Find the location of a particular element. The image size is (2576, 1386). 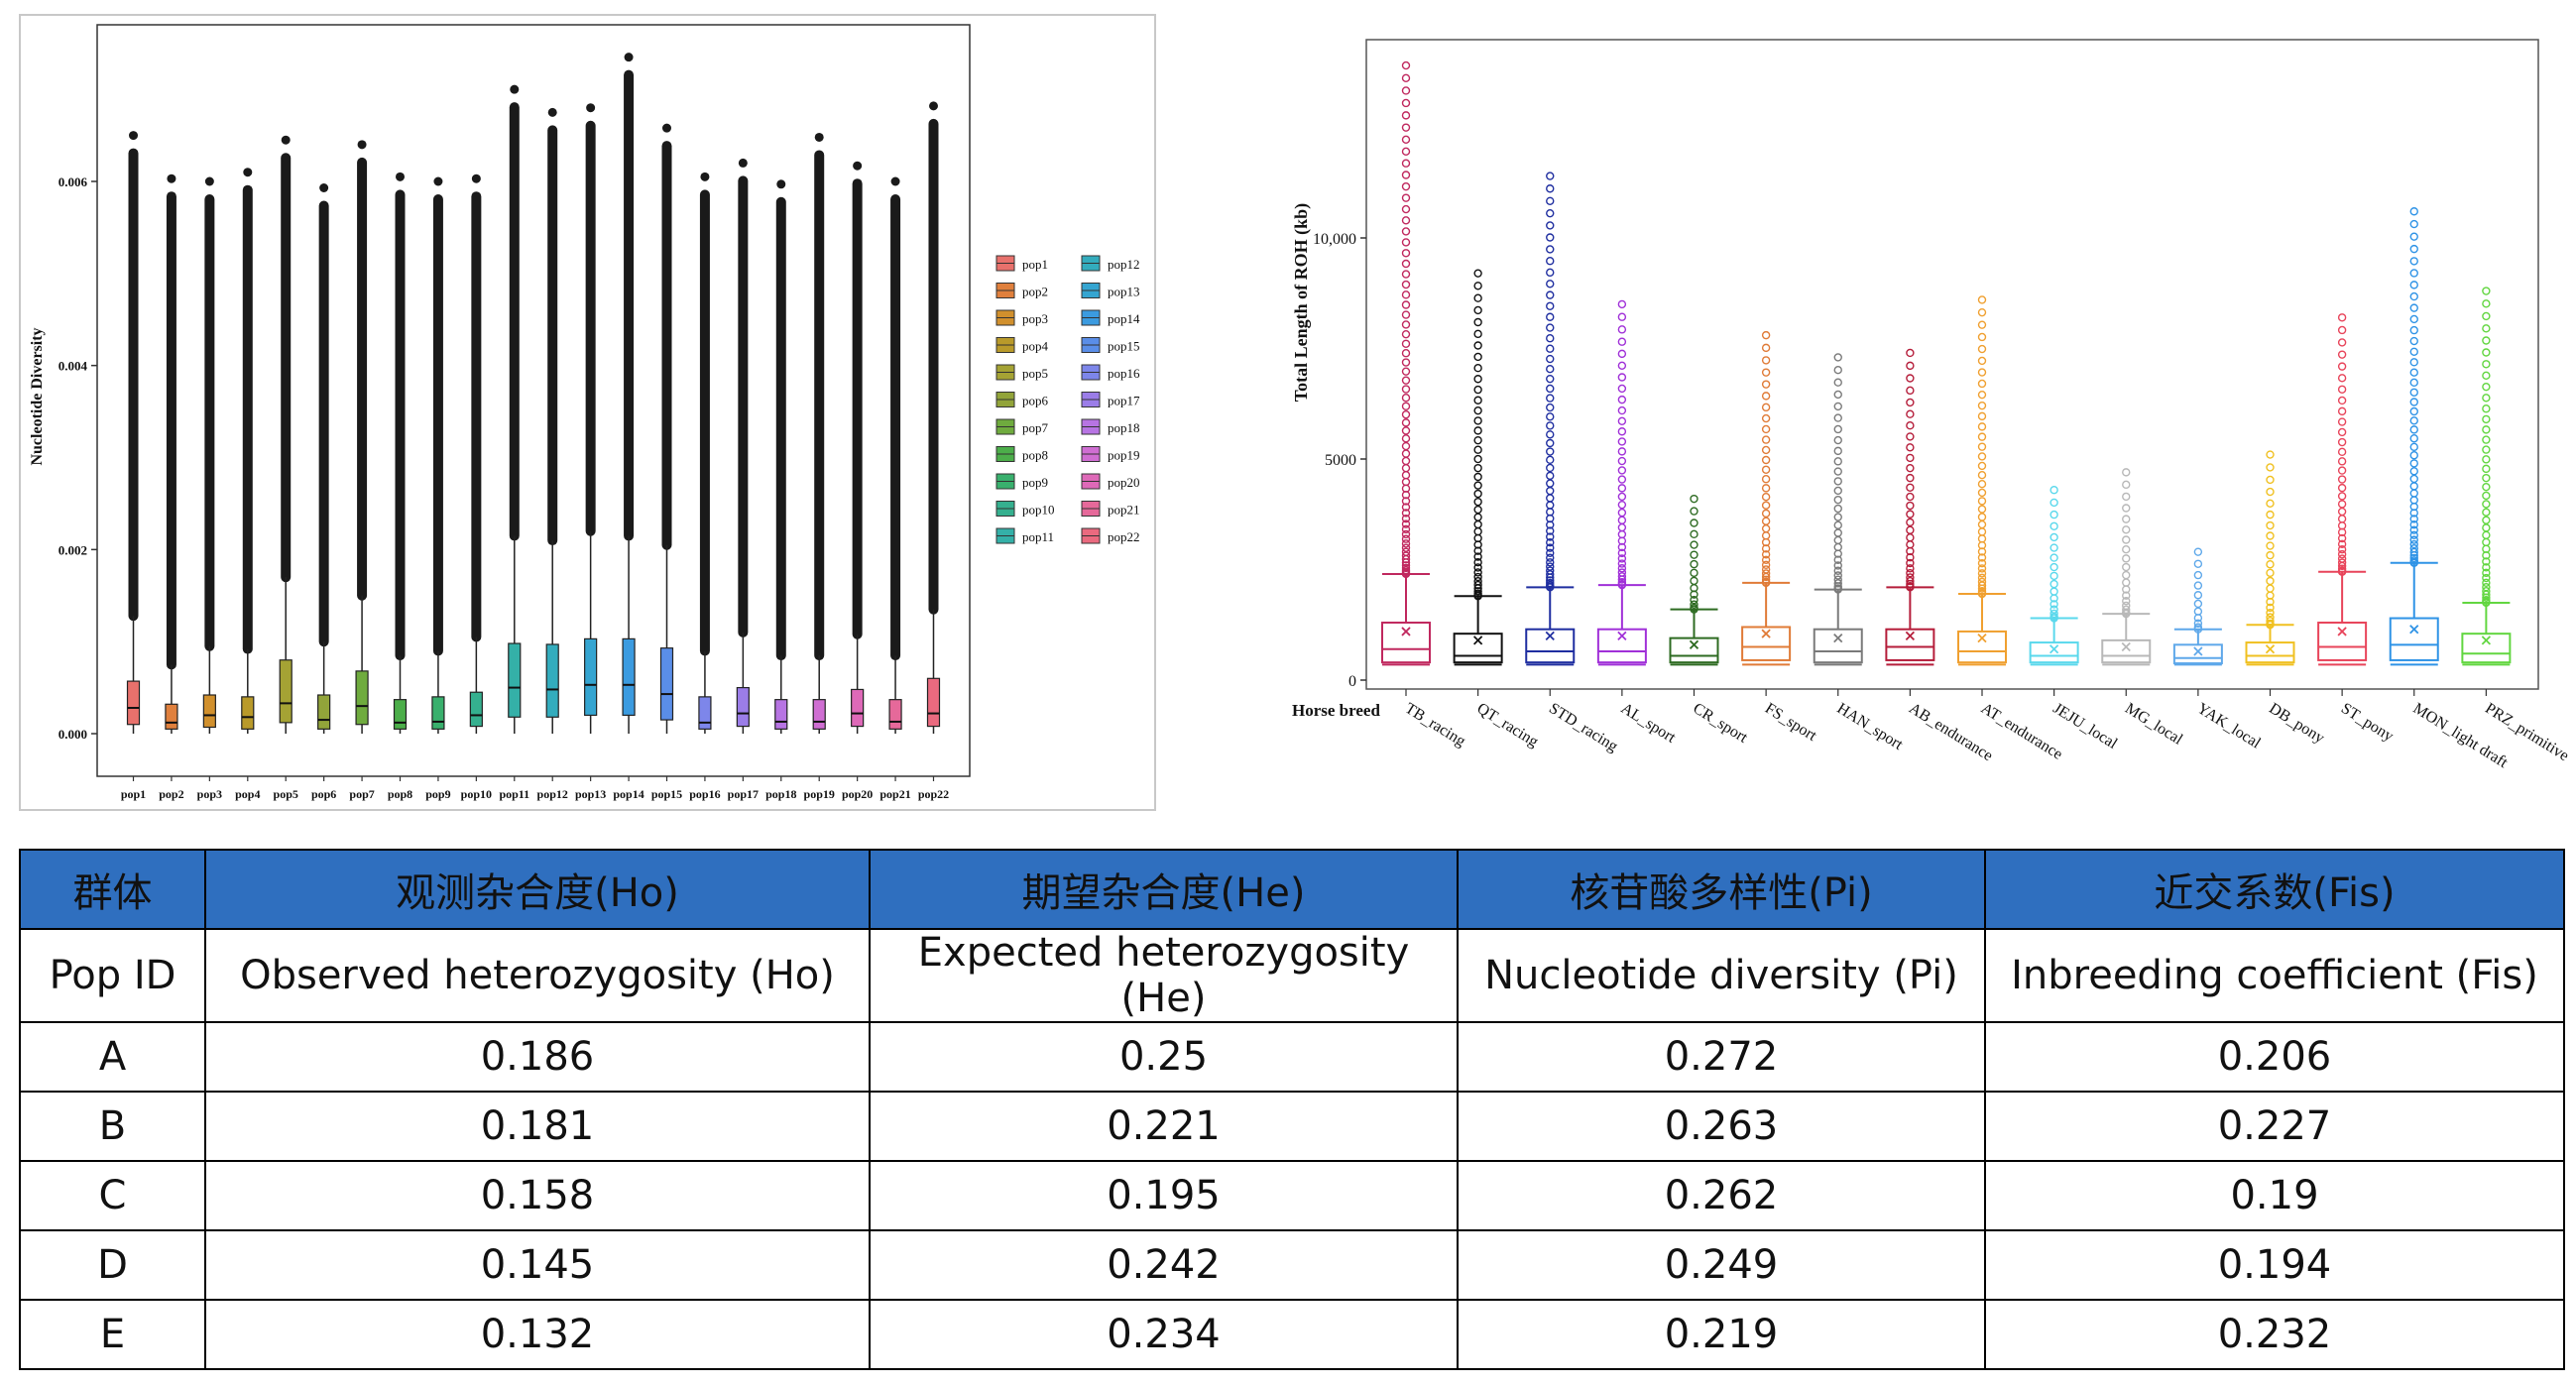

cell-pop: D is located at coordinates (112, 1265).